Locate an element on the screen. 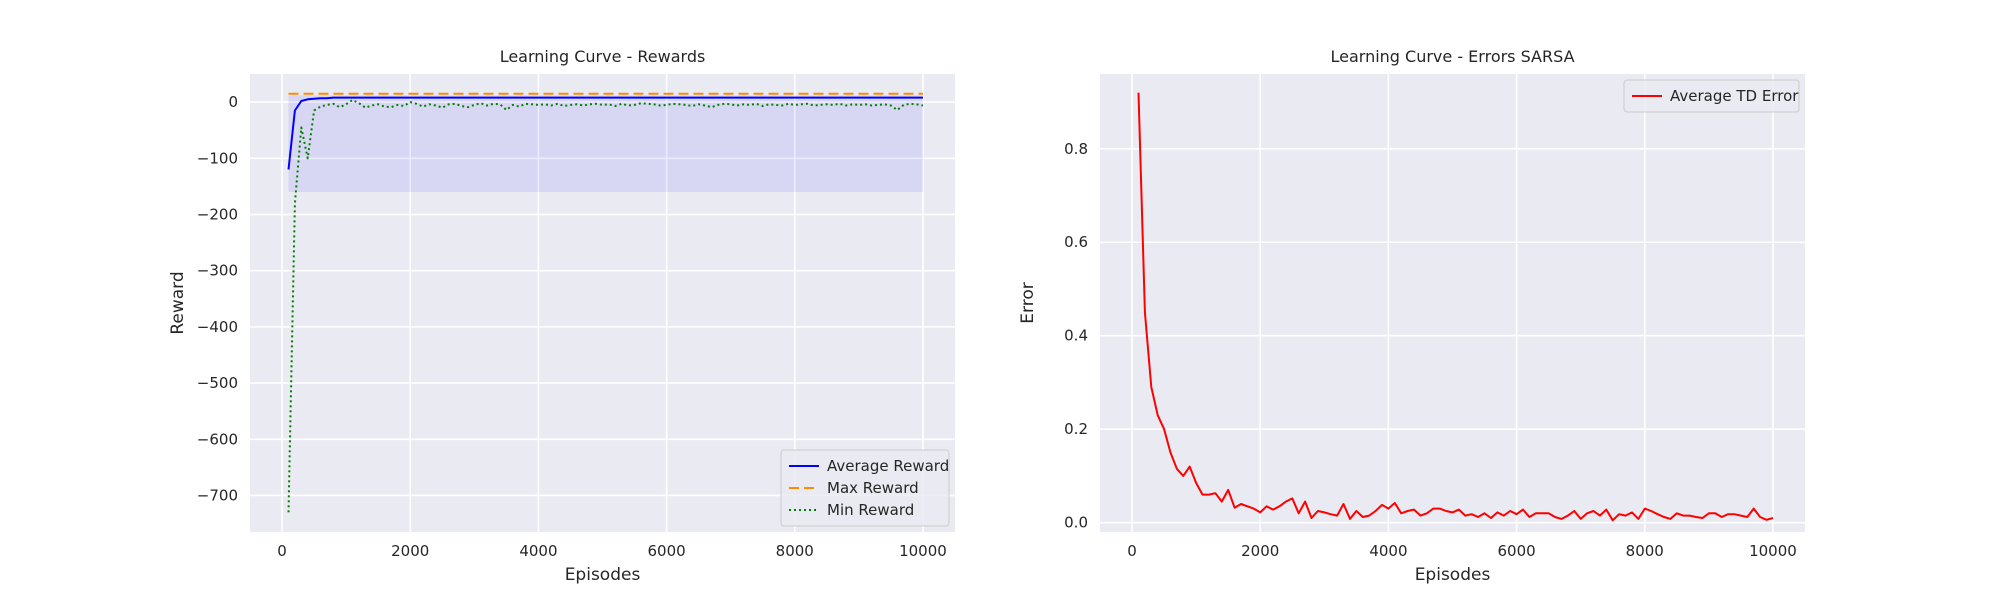 This screenshot has width=2000, height=600. y-tick-label: −600 is located at coordinates (217, 439).